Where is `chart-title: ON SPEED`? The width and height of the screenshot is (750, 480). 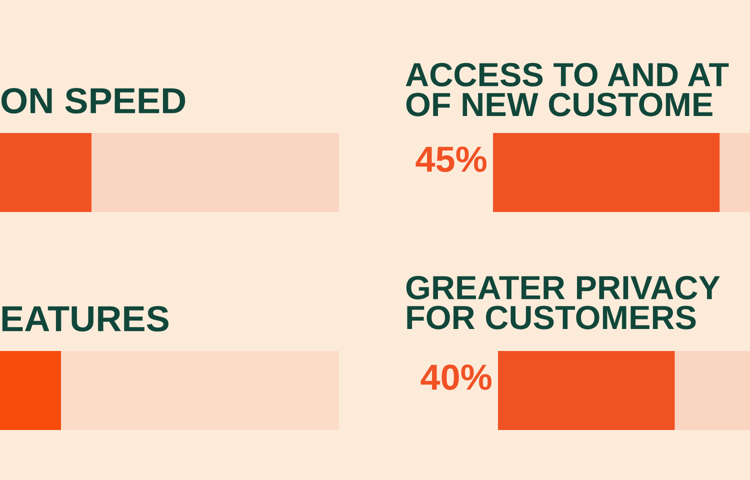
chart-title: ON SPEED is located at coordinates (93, 101).